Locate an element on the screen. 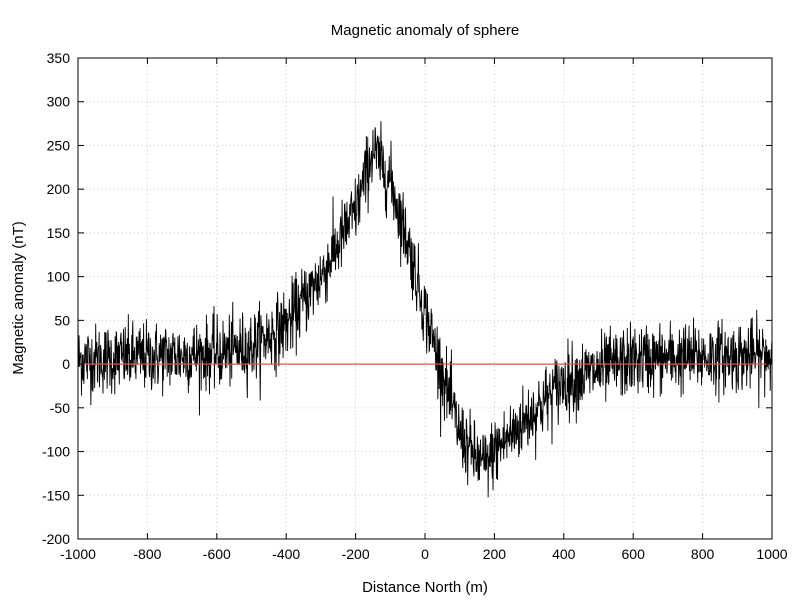  x-tick-label: 800 is located at coordinates (703, 554).